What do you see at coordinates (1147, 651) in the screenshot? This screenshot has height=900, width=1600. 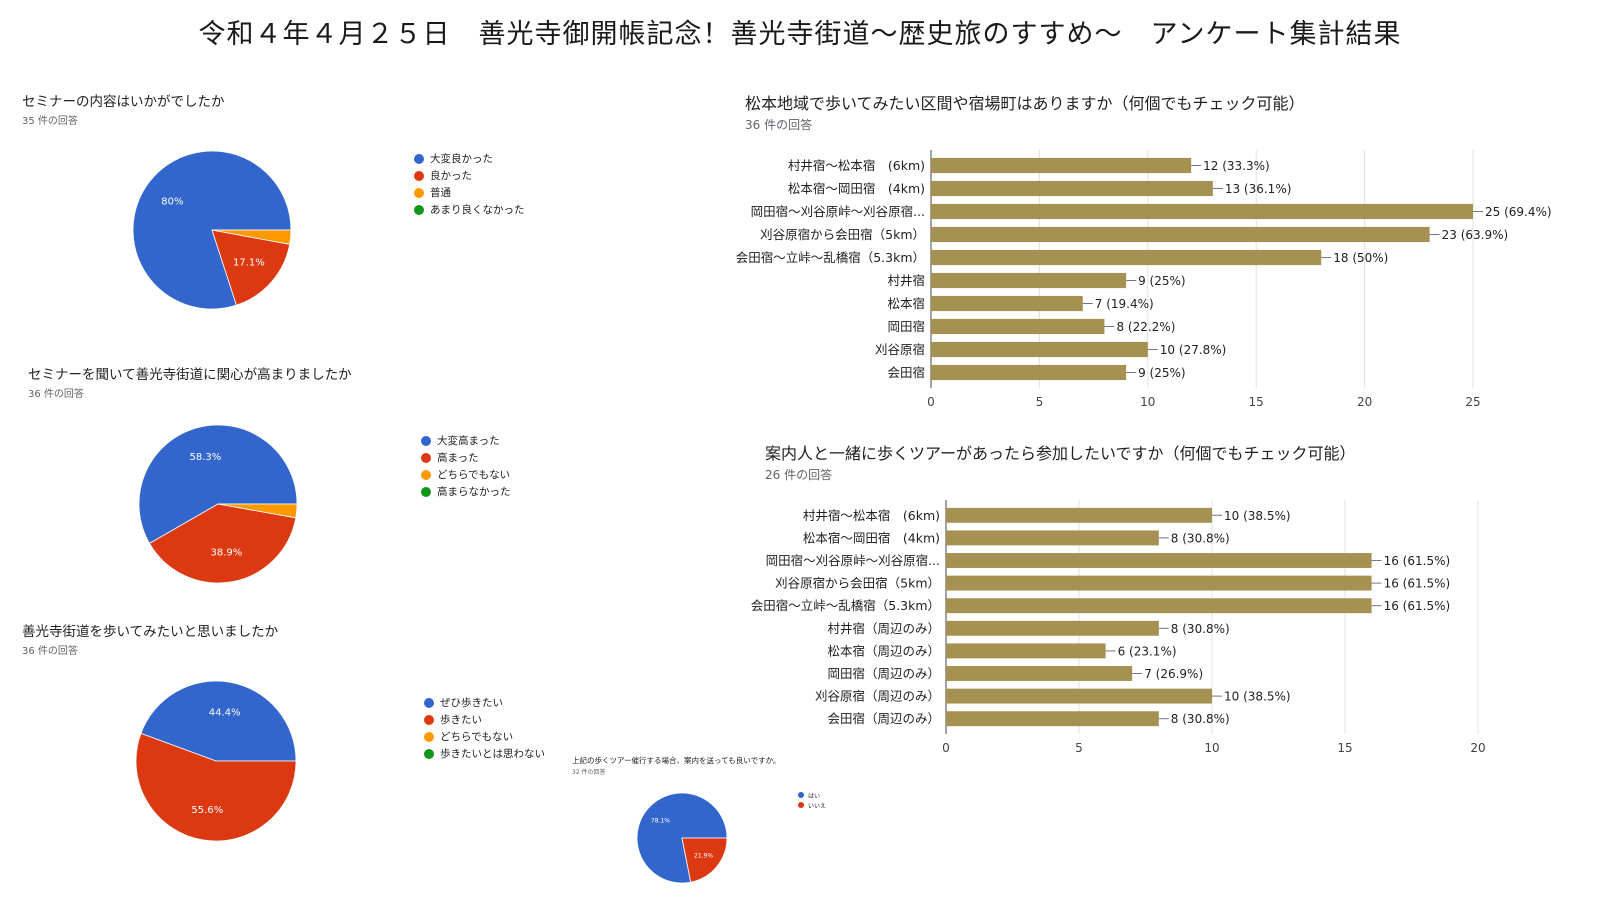 I see `bar2-value-label: 6 (23.1%)` at bounding box center [1147, 651].